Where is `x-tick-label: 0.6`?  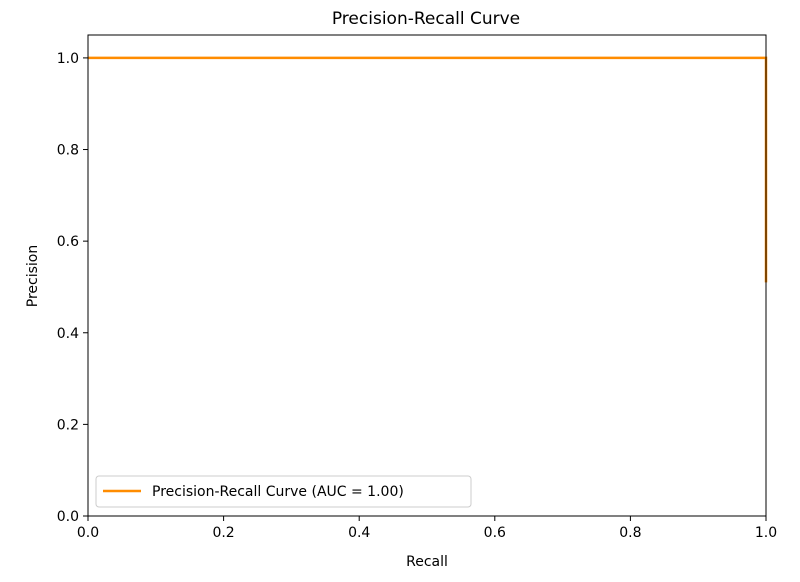
x-tick-label: 0.6 is located at coordinates (495, 533).